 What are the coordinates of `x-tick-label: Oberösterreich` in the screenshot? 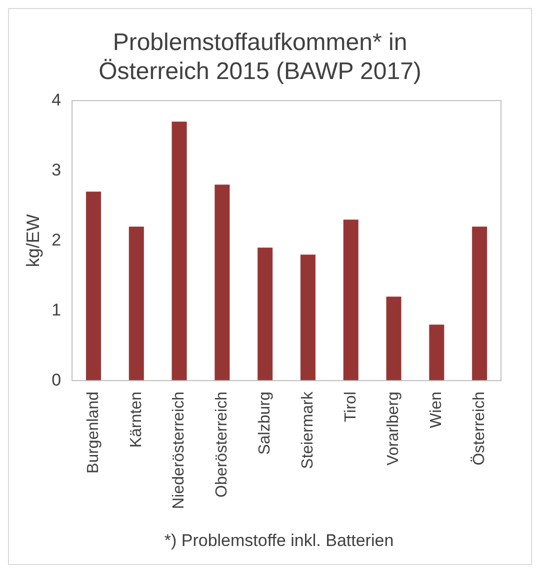 It's located at (222, 445).